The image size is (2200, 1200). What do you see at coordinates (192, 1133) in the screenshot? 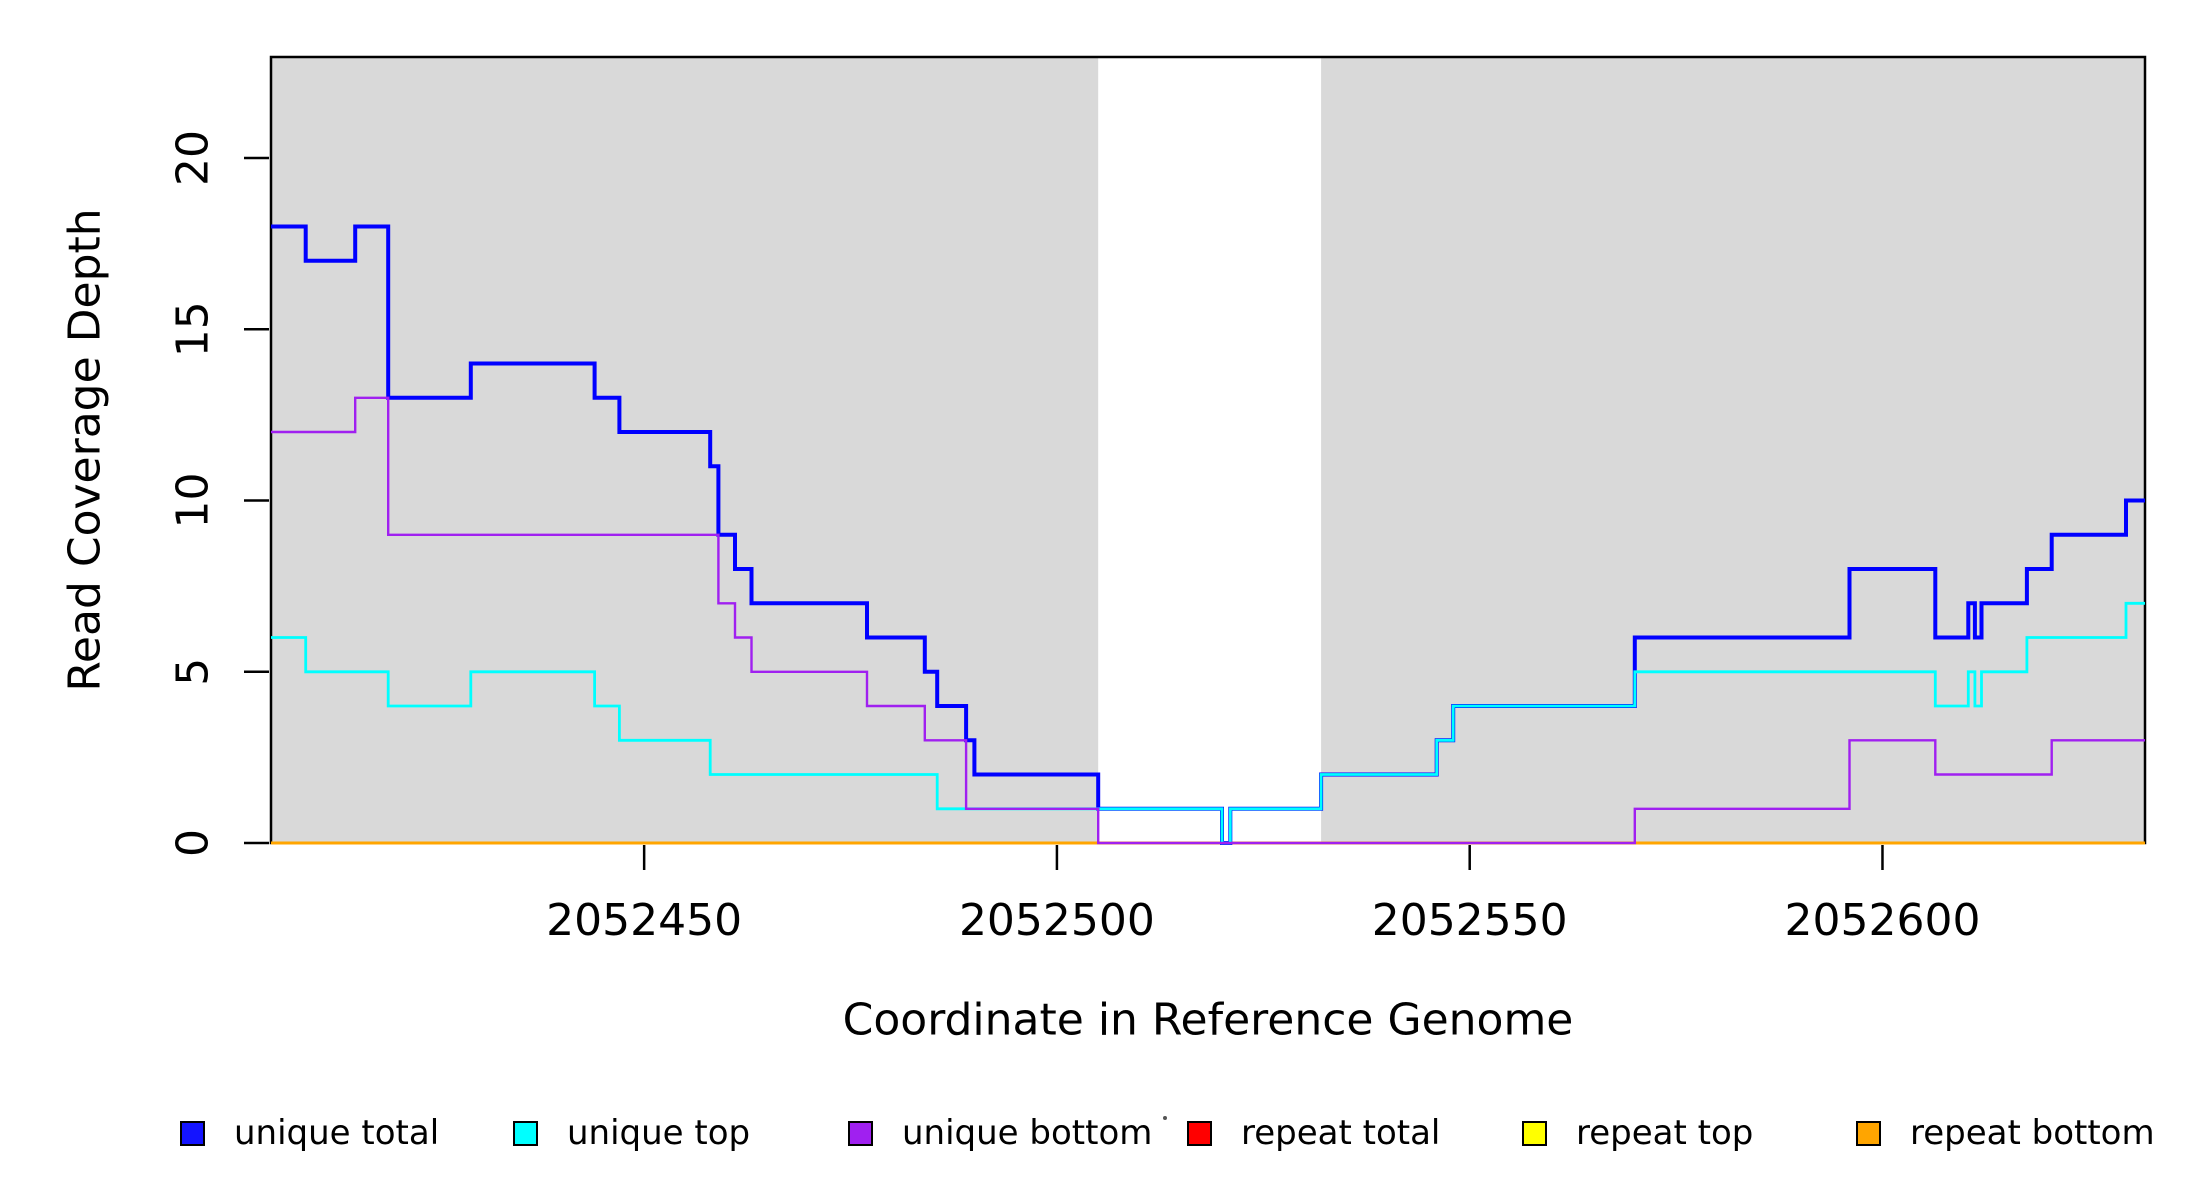
I see `unique-total-swatch-icon` at bounding box center [192, 1133].